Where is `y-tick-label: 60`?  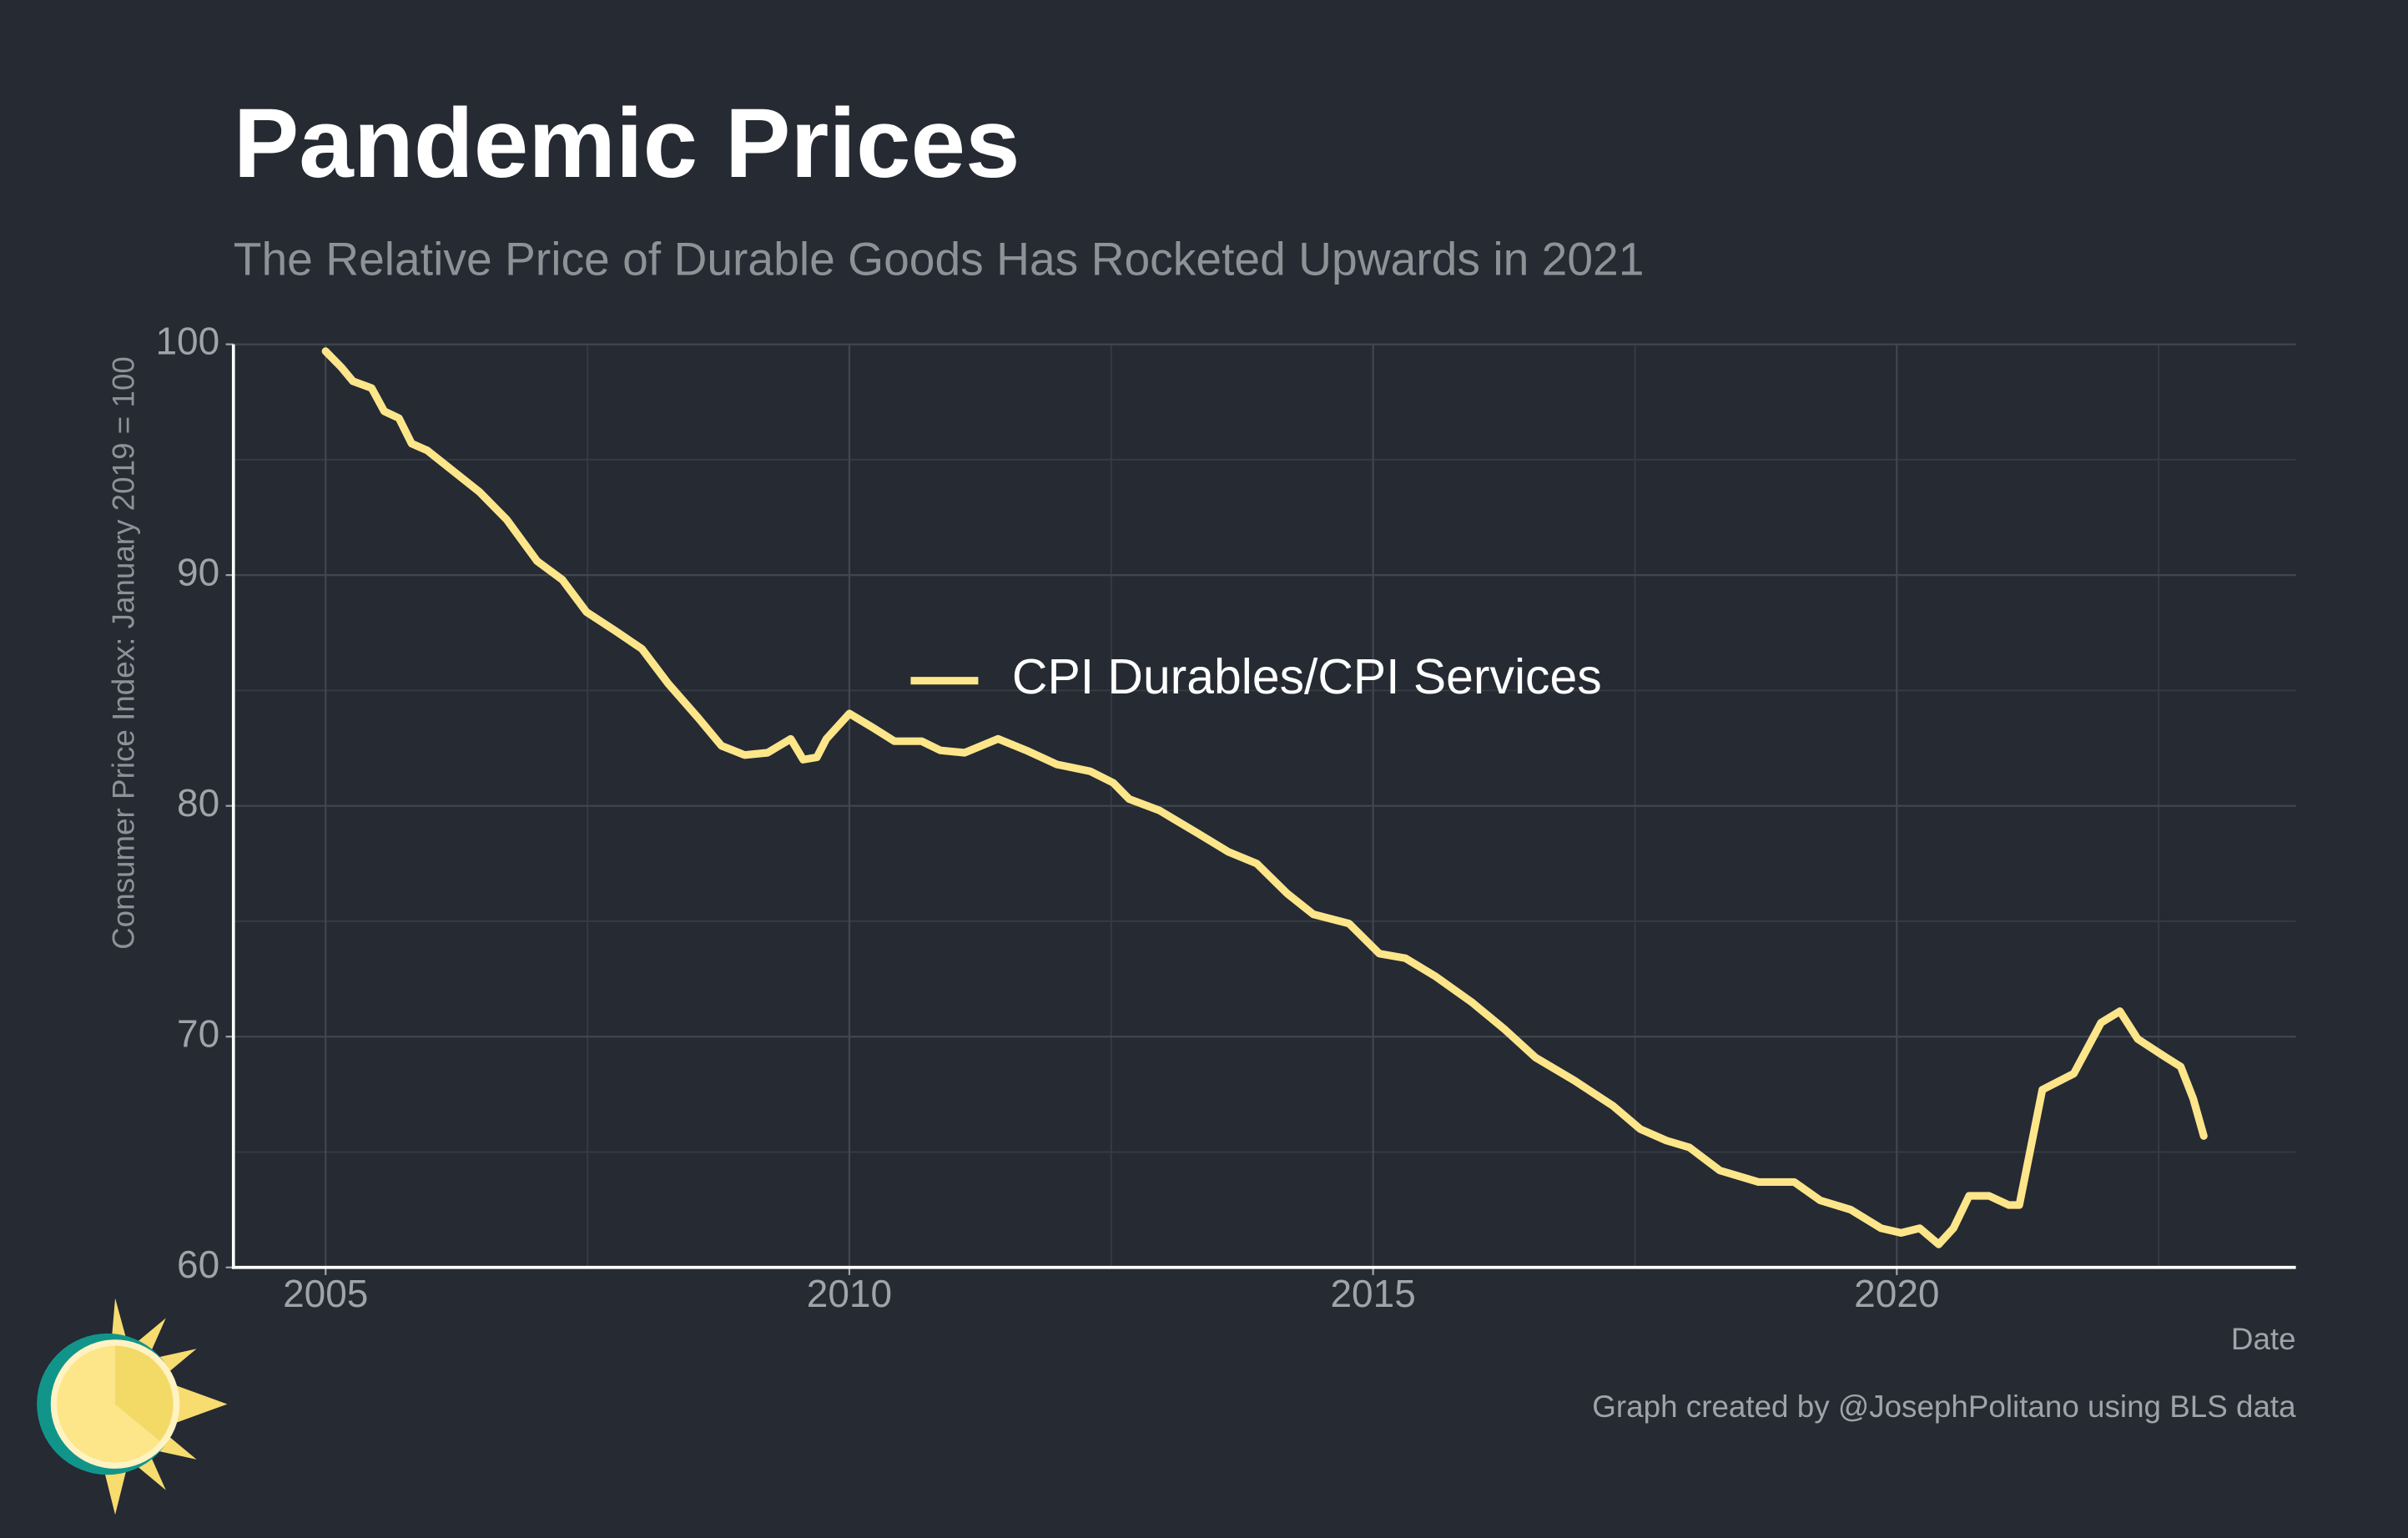
y-tick-label: 60 is located at coordinates (198, 1264).